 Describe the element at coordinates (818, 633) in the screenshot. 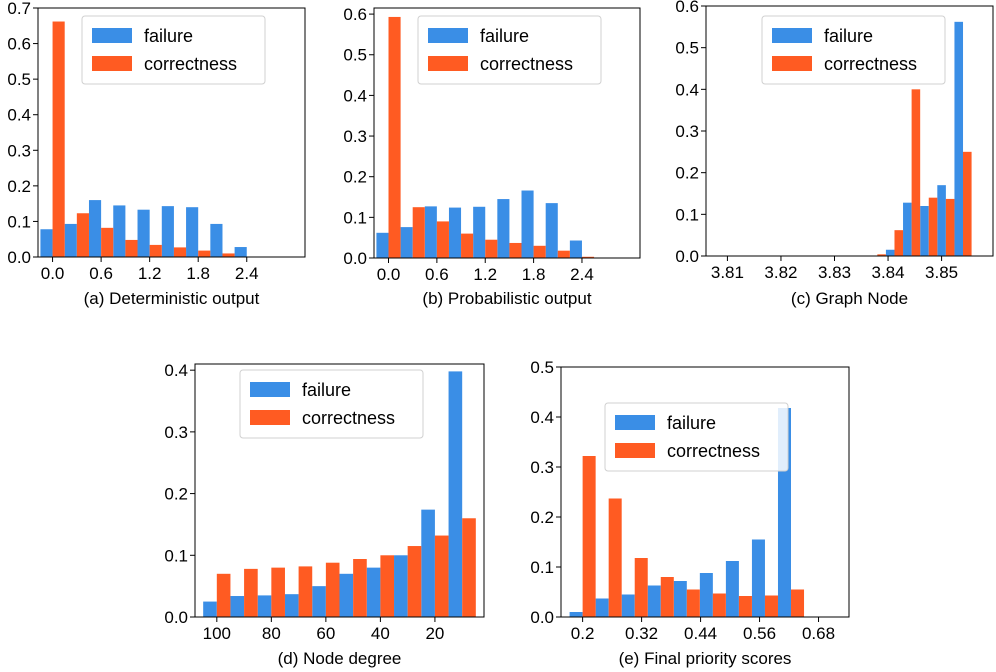

I see `x-tick-label: 0.68` at that location.